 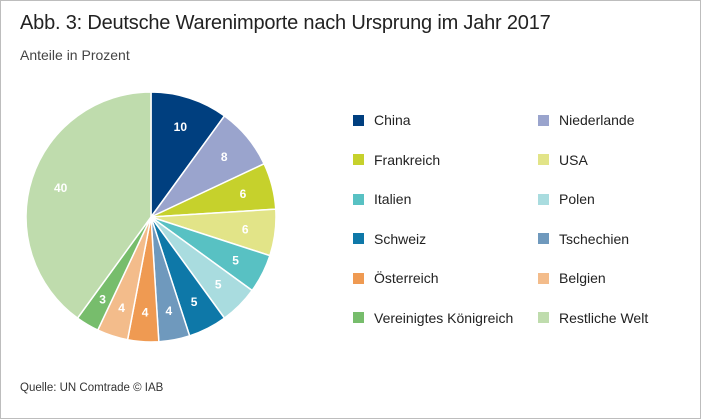 What do you see at coordinates (392, 120) in the screenshot?
I see `legend-label: China` at bounding box center [392, 120].